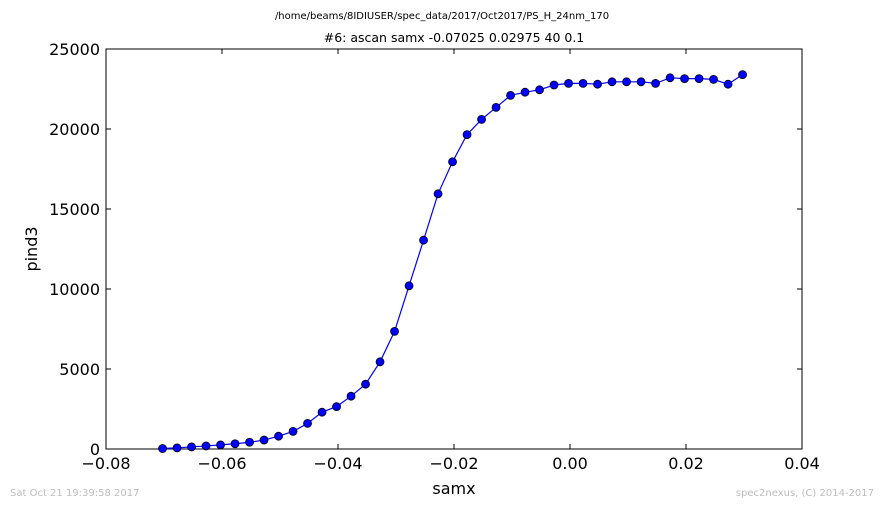 The height and width of the screenshot is (509, 884). Describe the element at coordinates (802, 463) in the screenshot. I see `x-tick-label: 0.04` at that location.